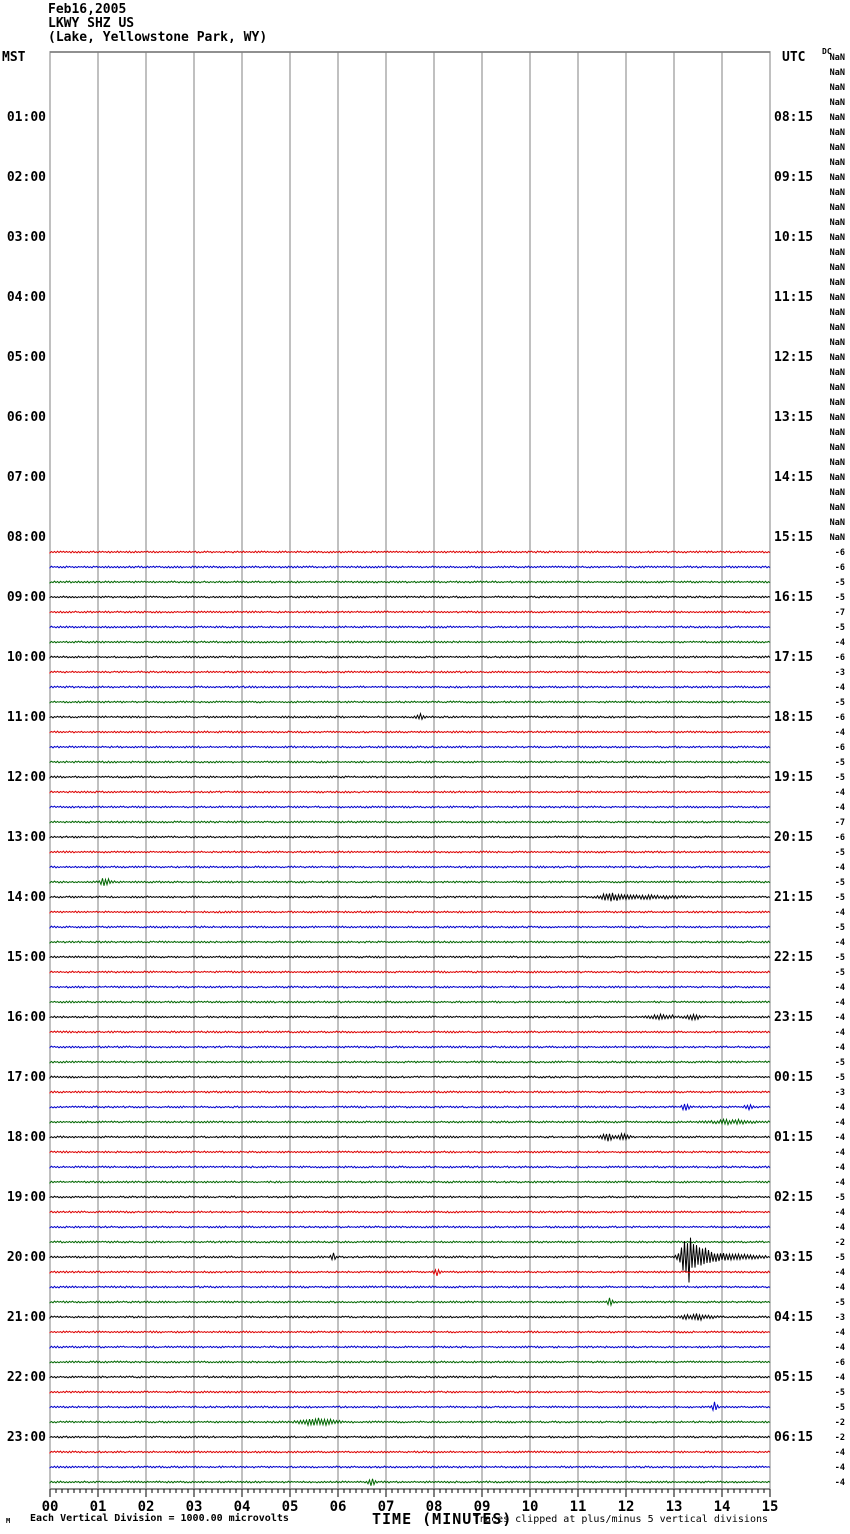 This screenshot has width=850, height=1534. I want to click on utc-hour-label: 17:15, so click(793, 657).